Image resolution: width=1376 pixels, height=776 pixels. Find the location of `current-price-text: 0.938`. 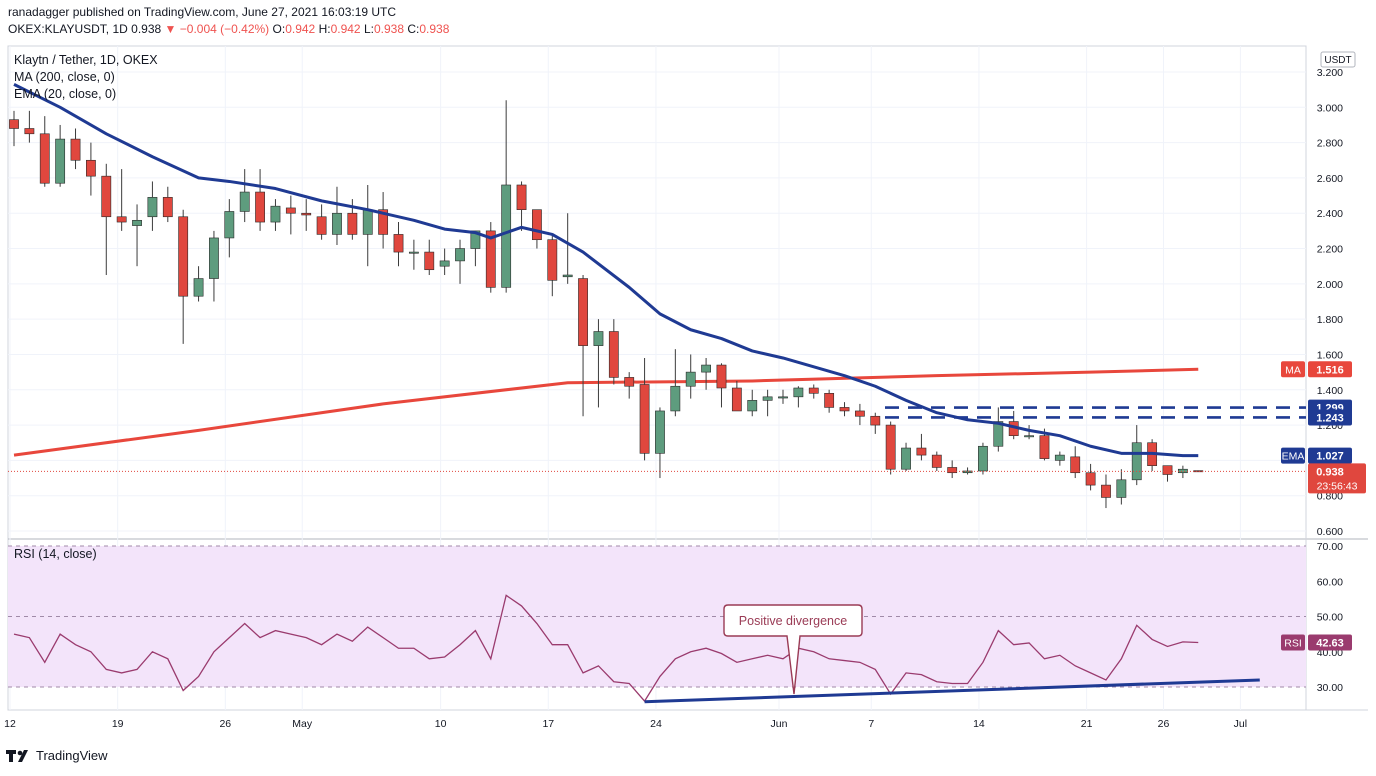

current-price-text: 0.938 is located at coordinates (1330, 472).